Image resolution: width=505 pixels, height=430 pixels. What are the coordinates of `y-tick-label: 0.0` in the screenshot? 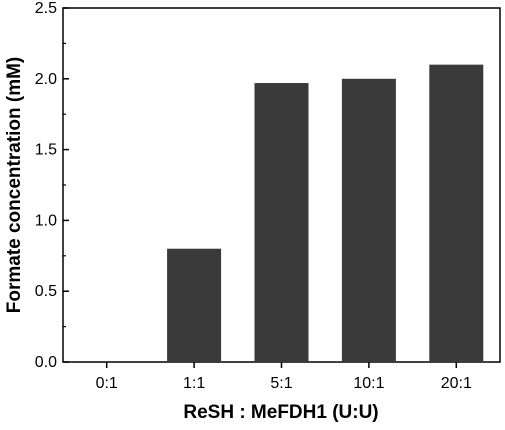 It's located at (46, 362).